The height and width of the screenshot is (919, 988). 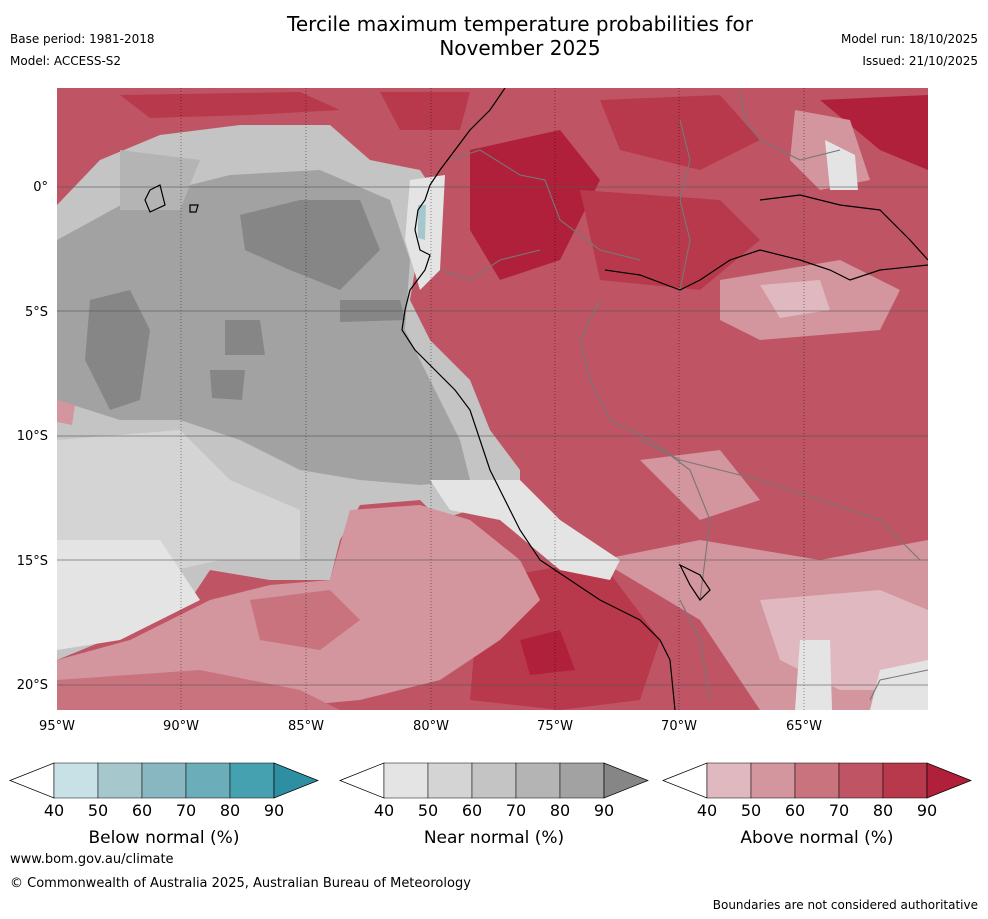 What do you see at coordinates (310, 245) in the screenshot?
I see `near-normal-90-patch-c` at bounding box center [310, 245].